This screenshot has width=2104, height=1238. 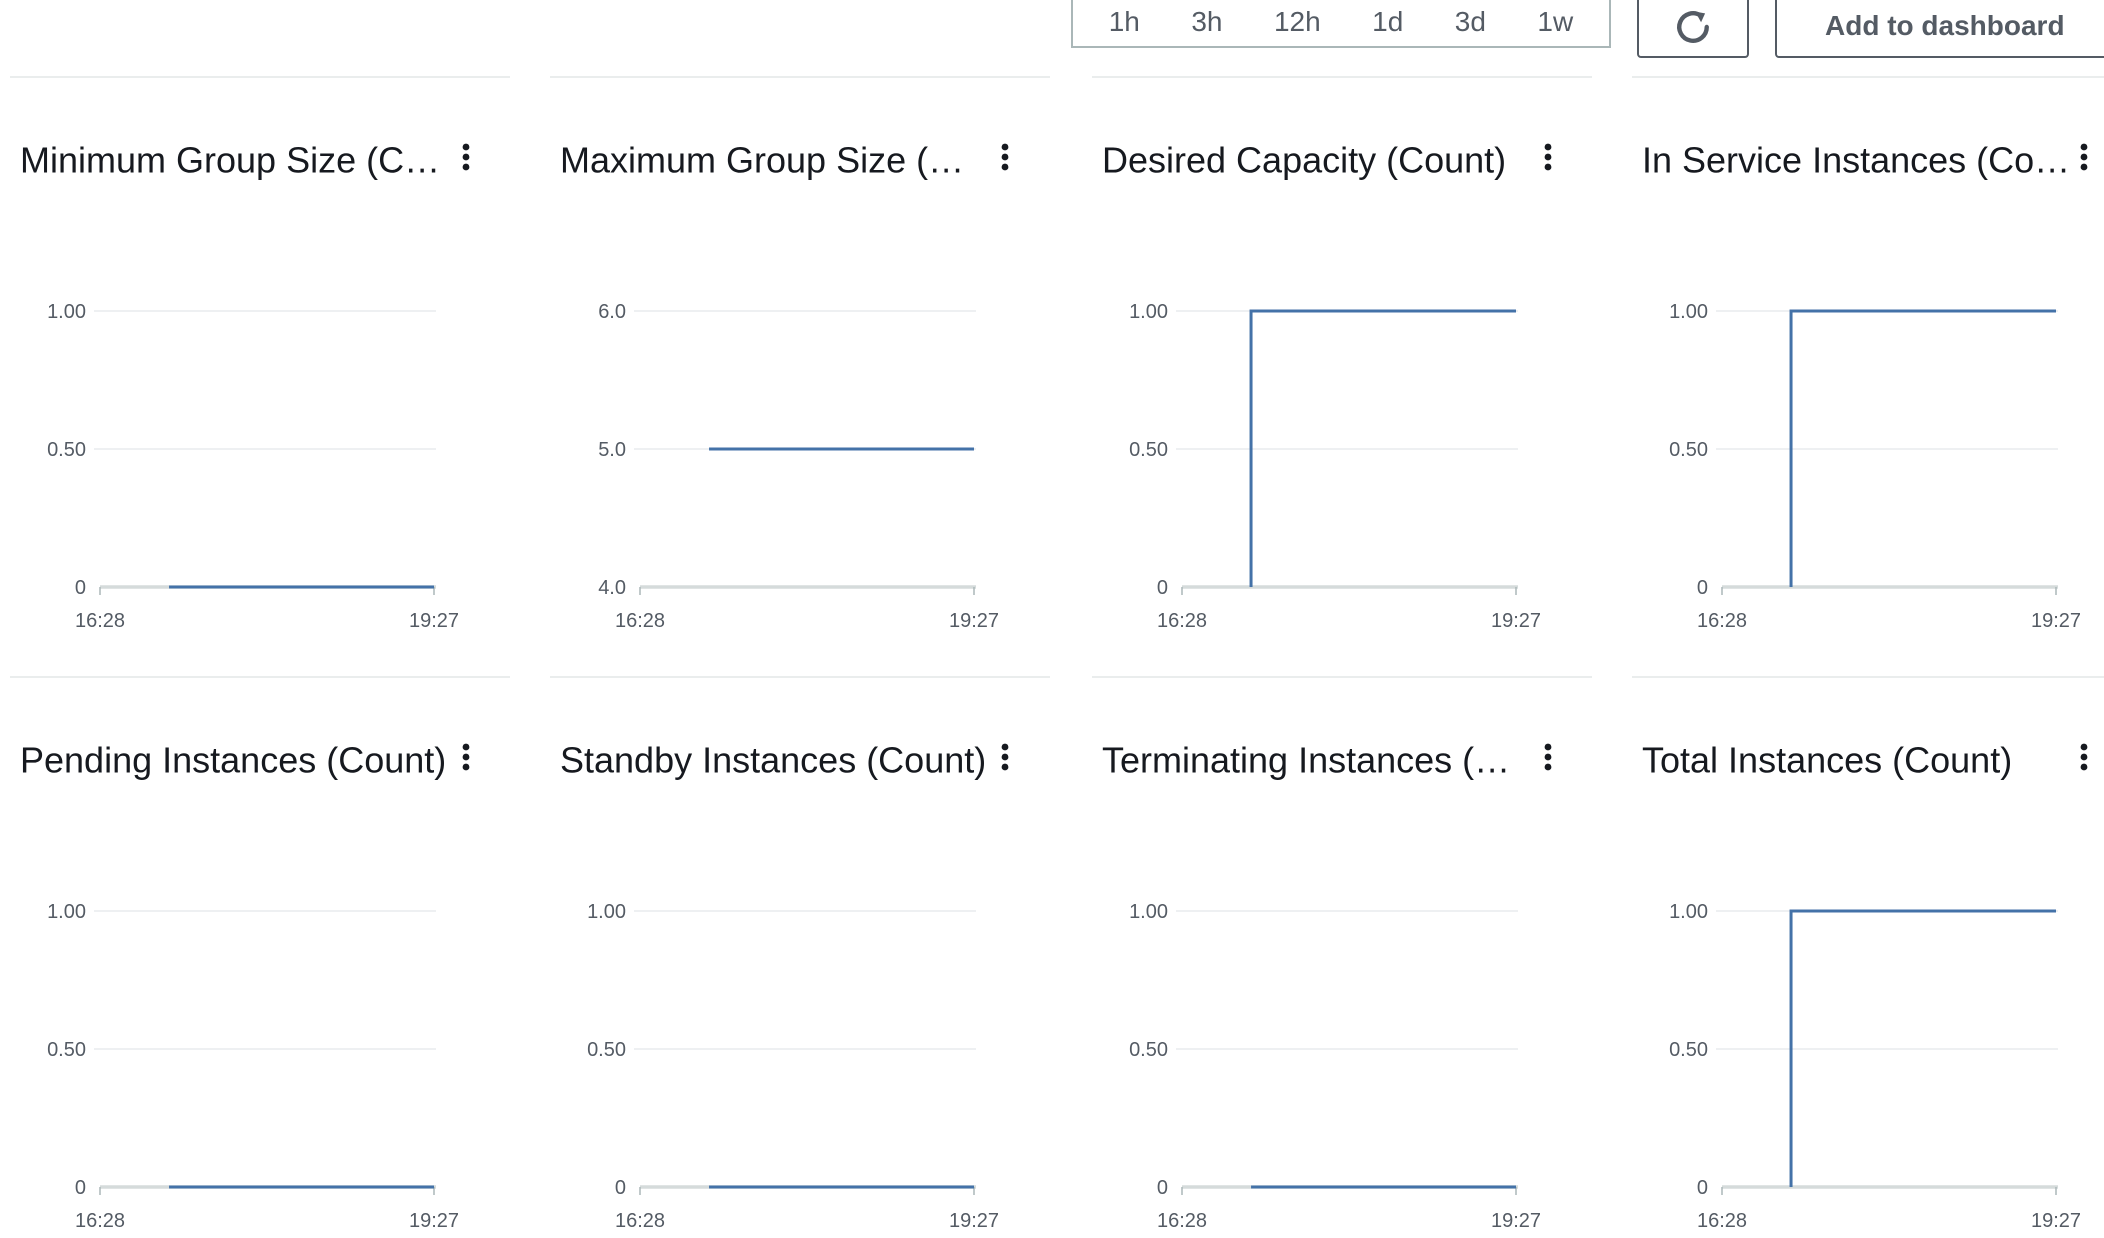 I want to click on refresh-icon, so click(x=1693, y=27).